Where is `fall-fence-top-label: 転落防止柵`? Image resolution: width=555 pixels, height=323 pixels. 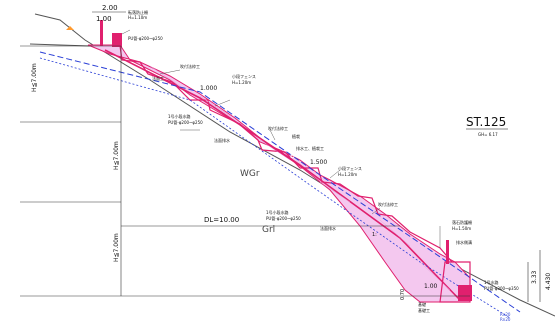
fall-fence-top-label: 転落防止柵 is located at coordinates (138, 12).